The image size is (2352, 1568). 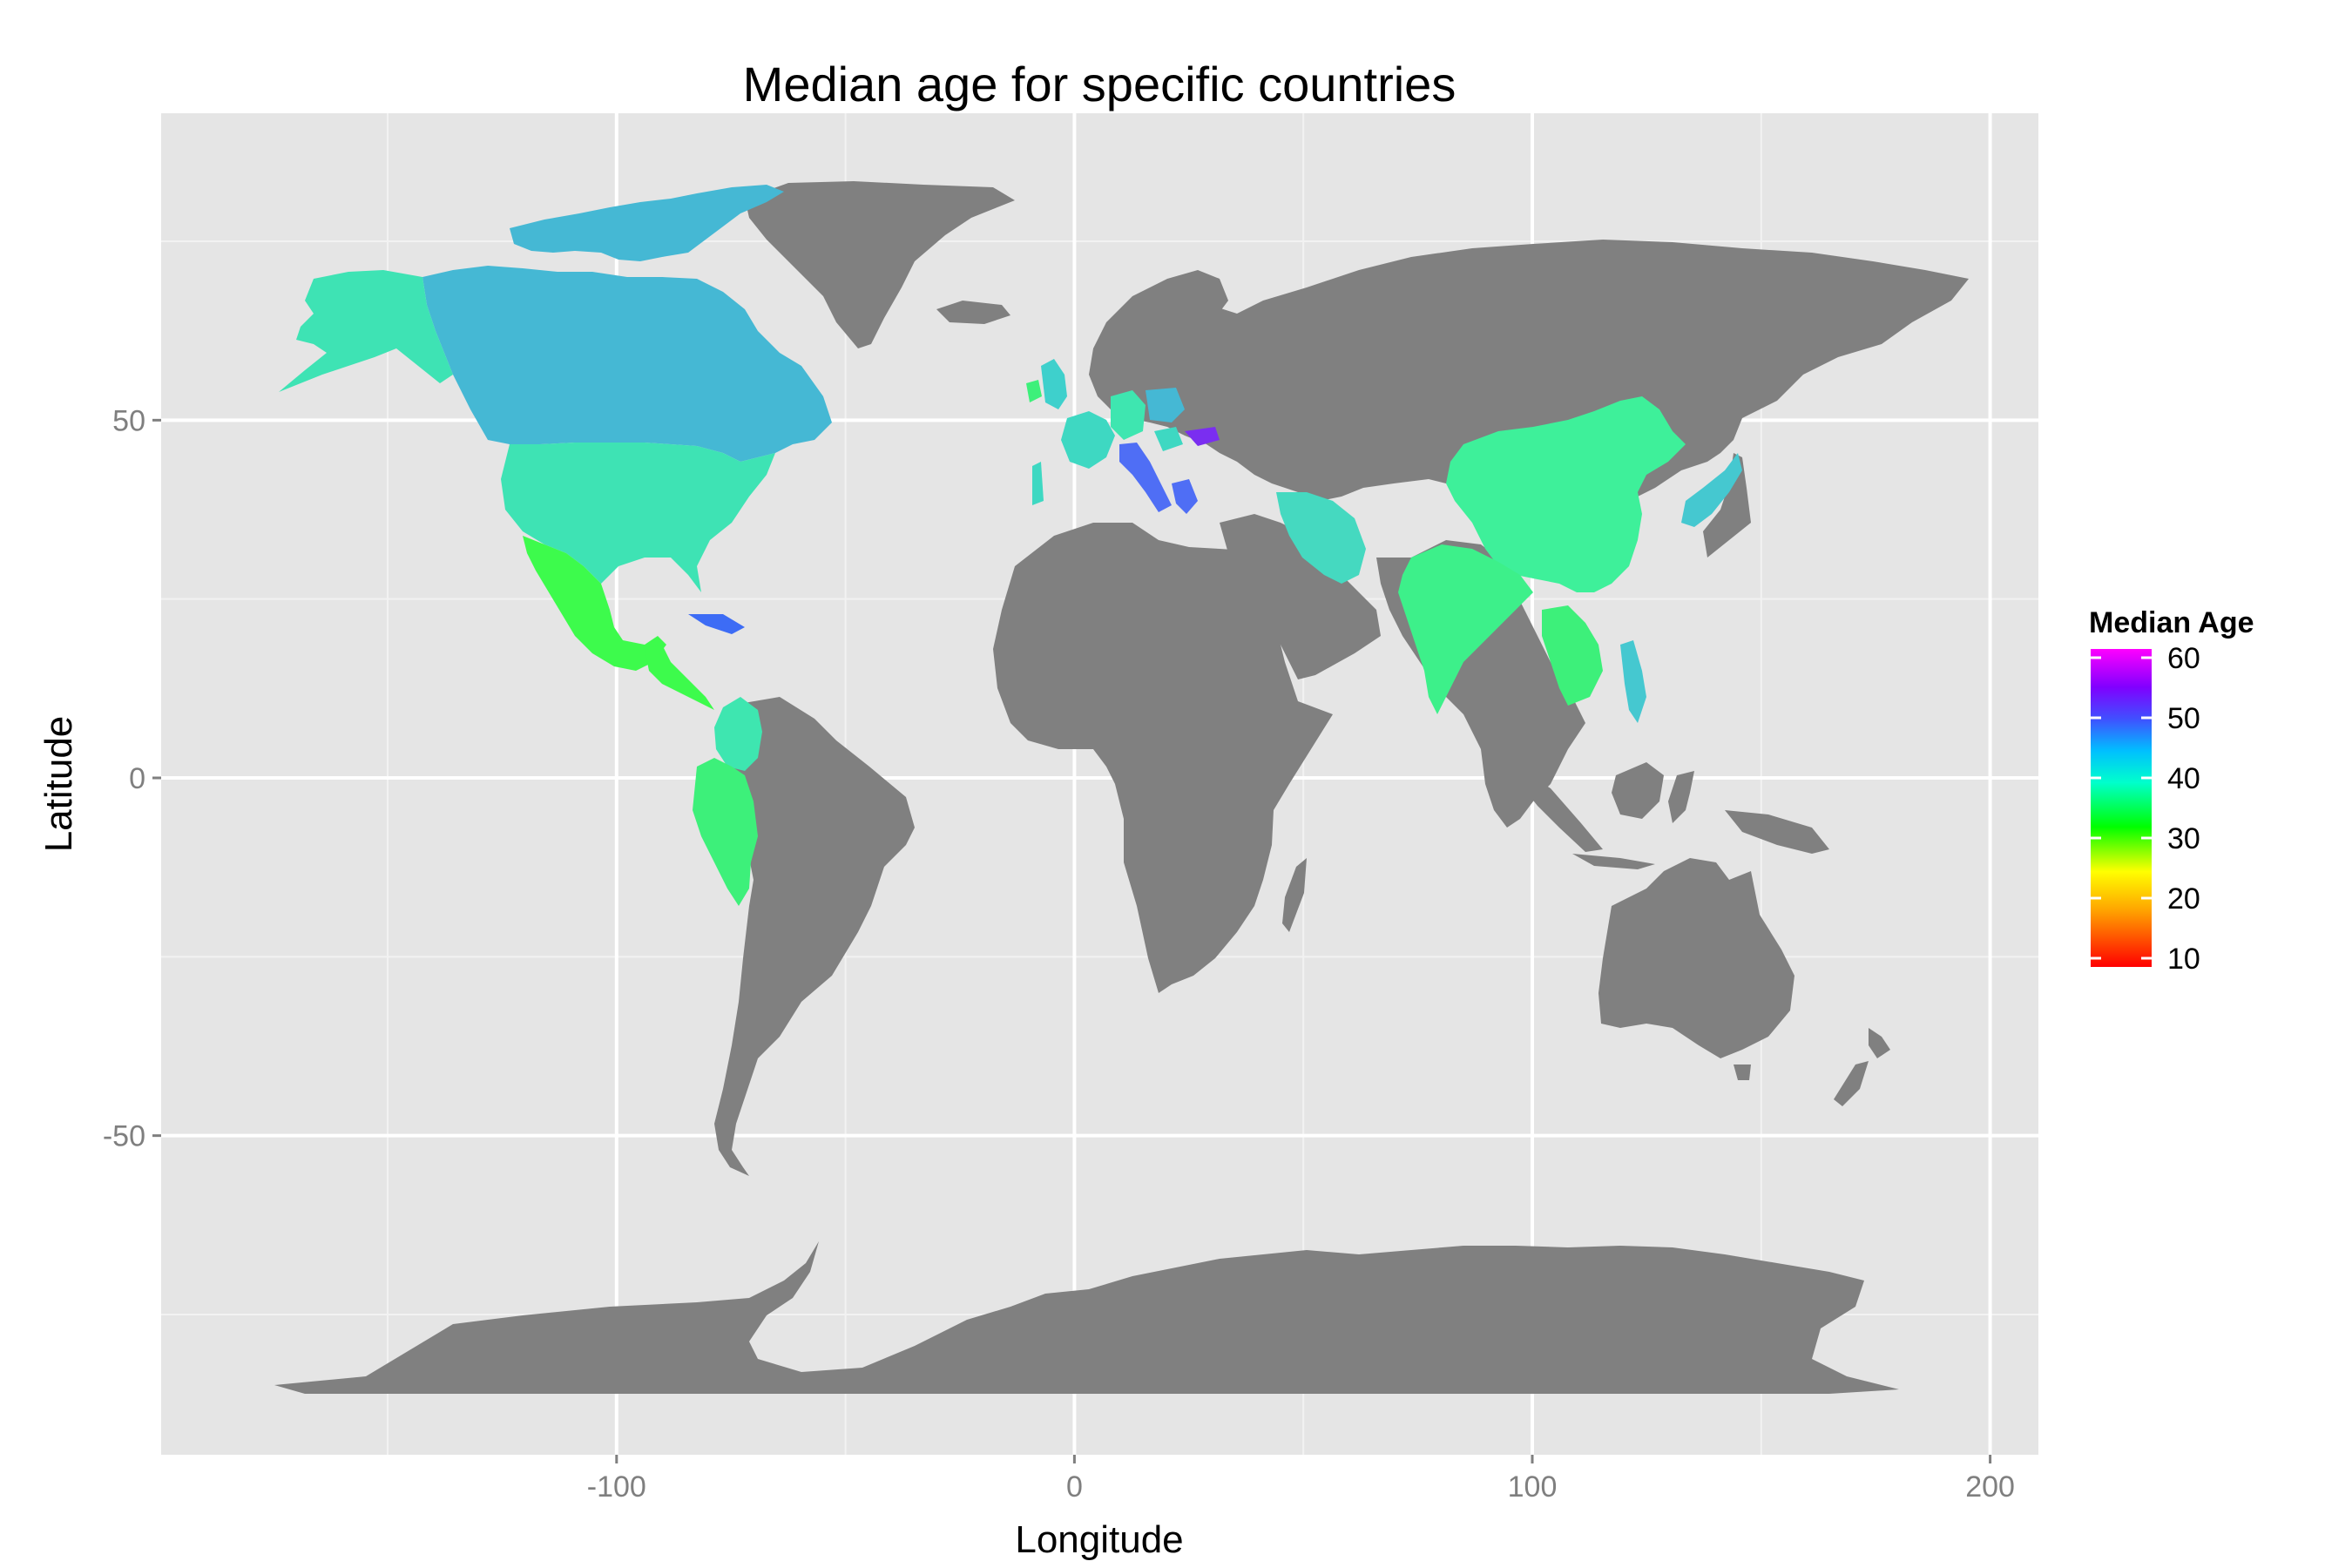 What do you see at coordinates (2171, 623) in the screenshot?
I see `legend-title: Median Age` at bounding box center [2171, 623].